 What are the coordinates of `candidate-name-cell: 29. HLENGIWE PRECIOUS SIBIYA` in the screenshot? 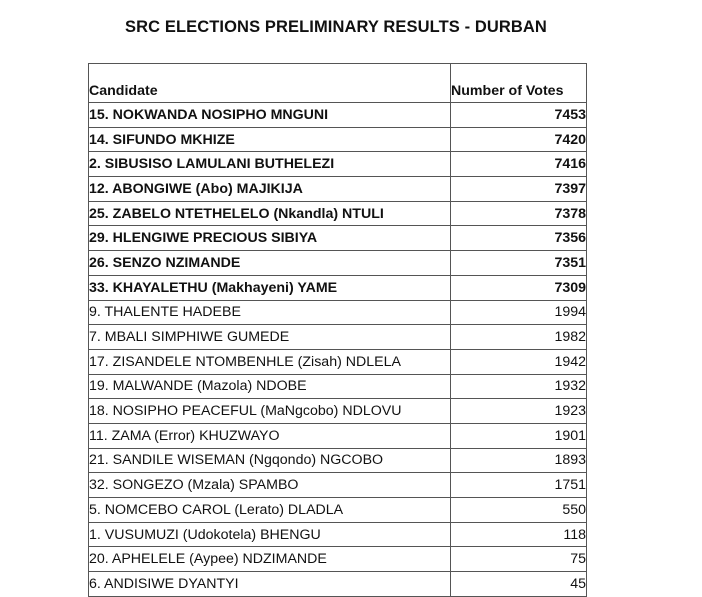 It's located at (269, 238).